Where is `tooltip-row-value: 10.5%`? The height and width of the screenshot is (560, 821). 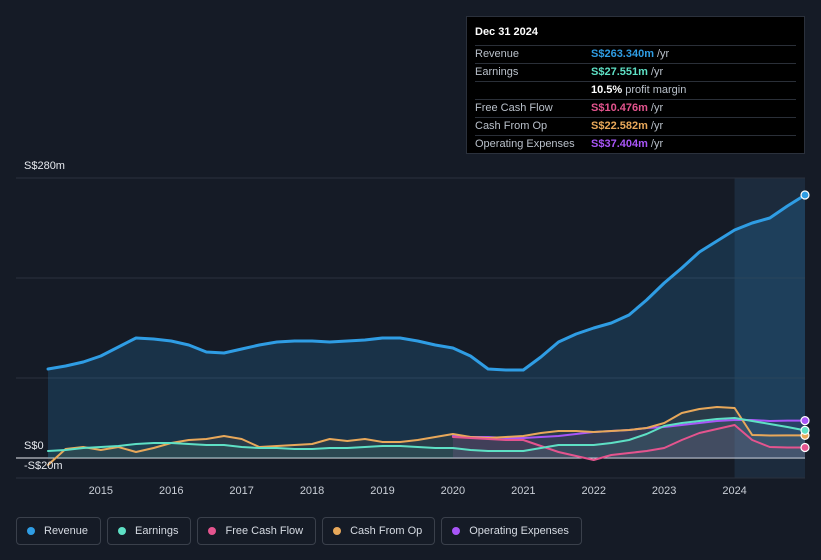
tooltip-row-value: 10.5% is located at coordinates (607, 90).